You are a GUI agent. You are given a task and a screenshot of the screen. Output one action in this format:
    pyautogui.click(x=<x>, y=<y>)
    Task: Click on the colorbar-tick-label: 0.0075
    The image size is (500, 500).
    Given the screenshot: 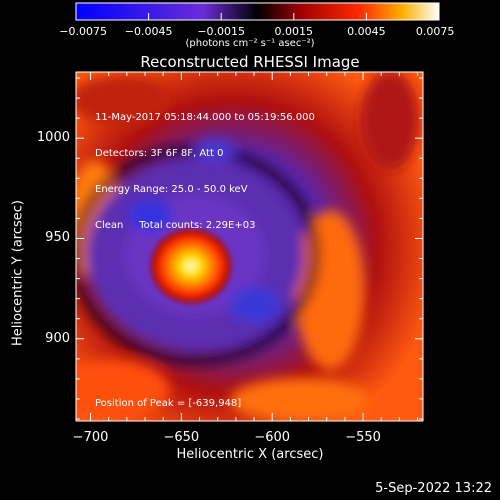 What is the action you would take?
    pyautogui.click(x=435, y=31)
    